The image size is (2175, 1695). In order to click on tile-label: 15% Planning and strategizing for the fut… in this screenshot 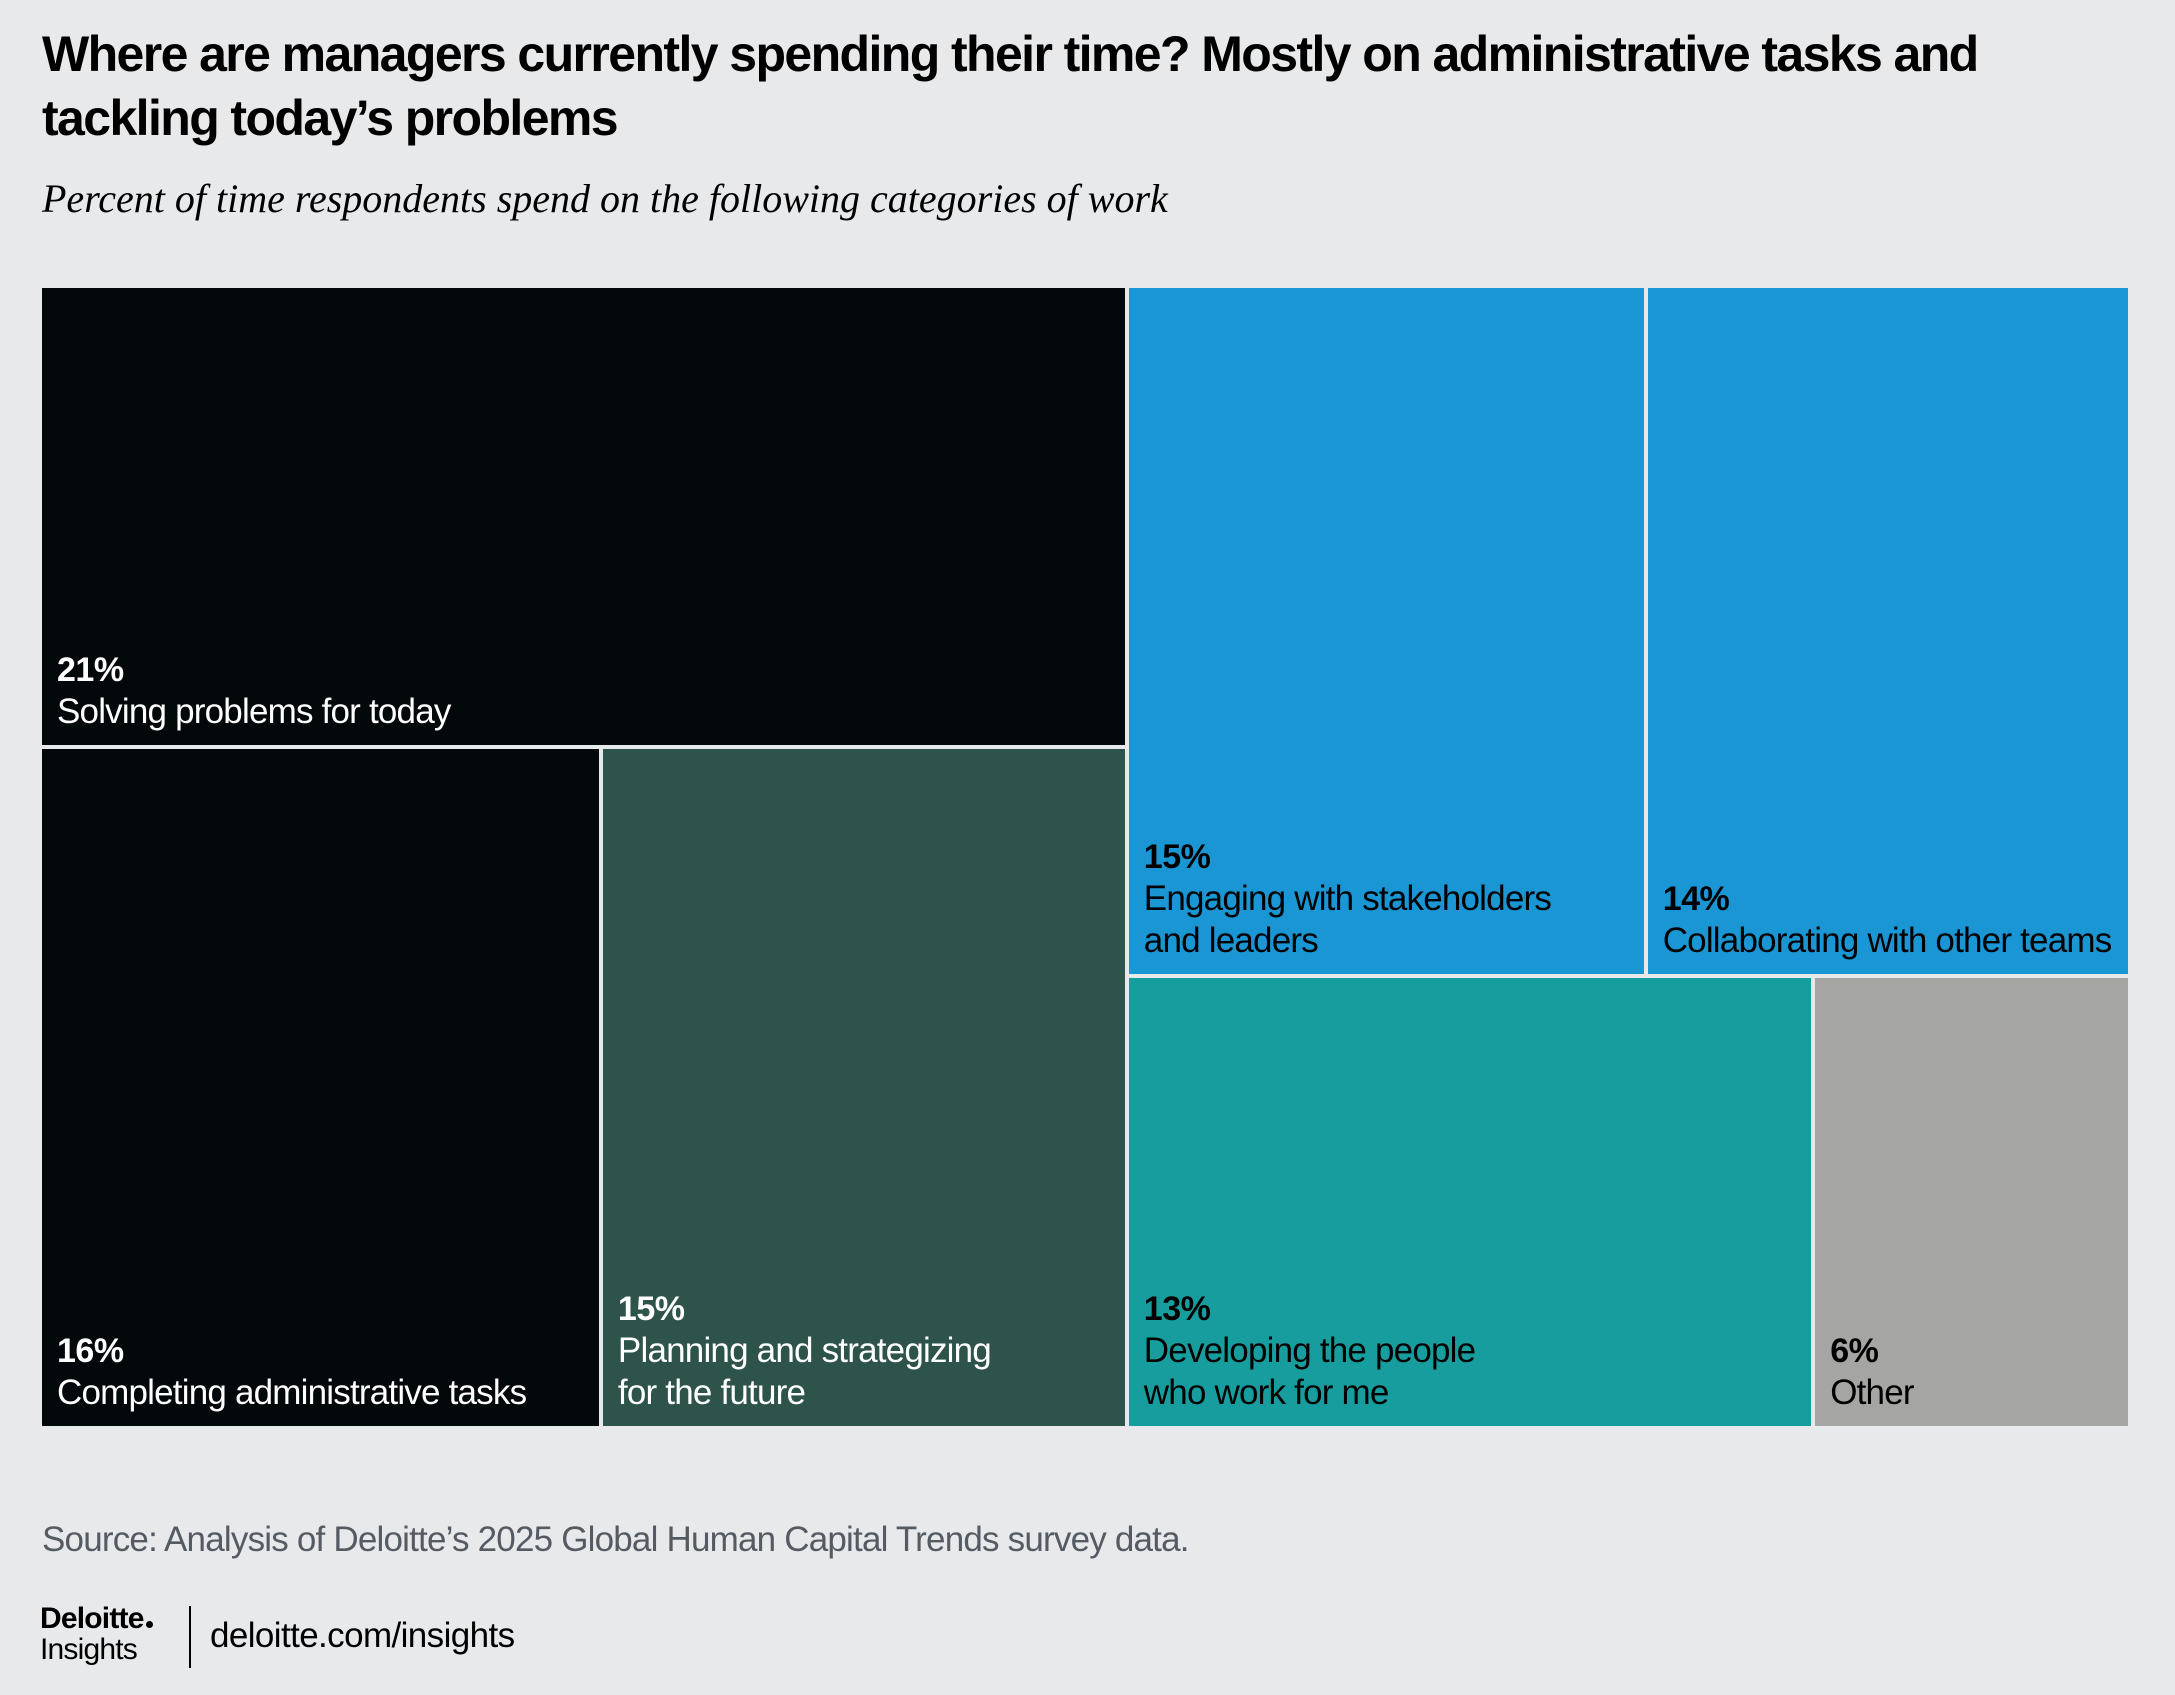, I will do `click(804, 1351)`.